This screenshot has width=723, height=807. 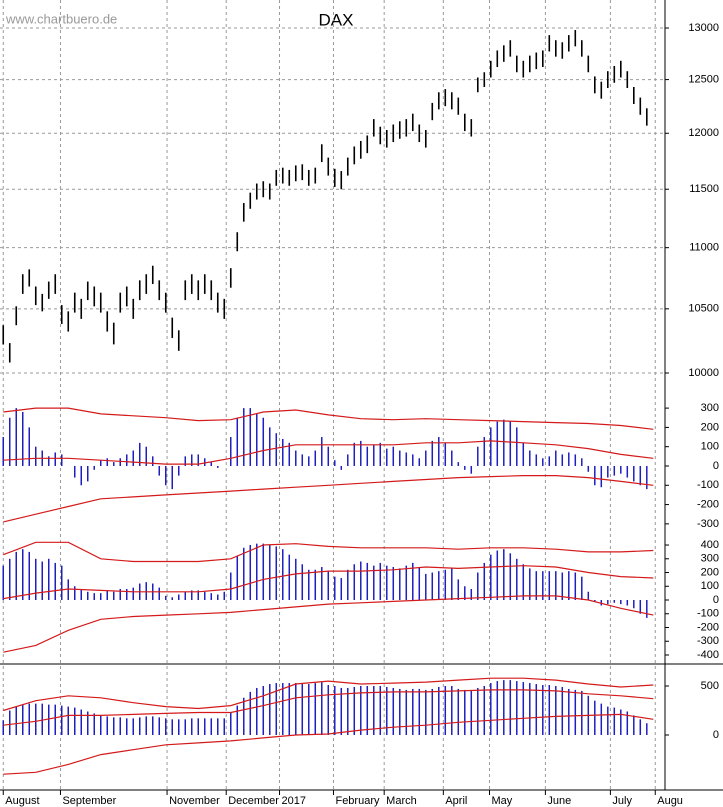 What do you see at coordinates (622, 801) in the screenshot?
I see `x-tick-label: July` at bounding box center [622, 801].